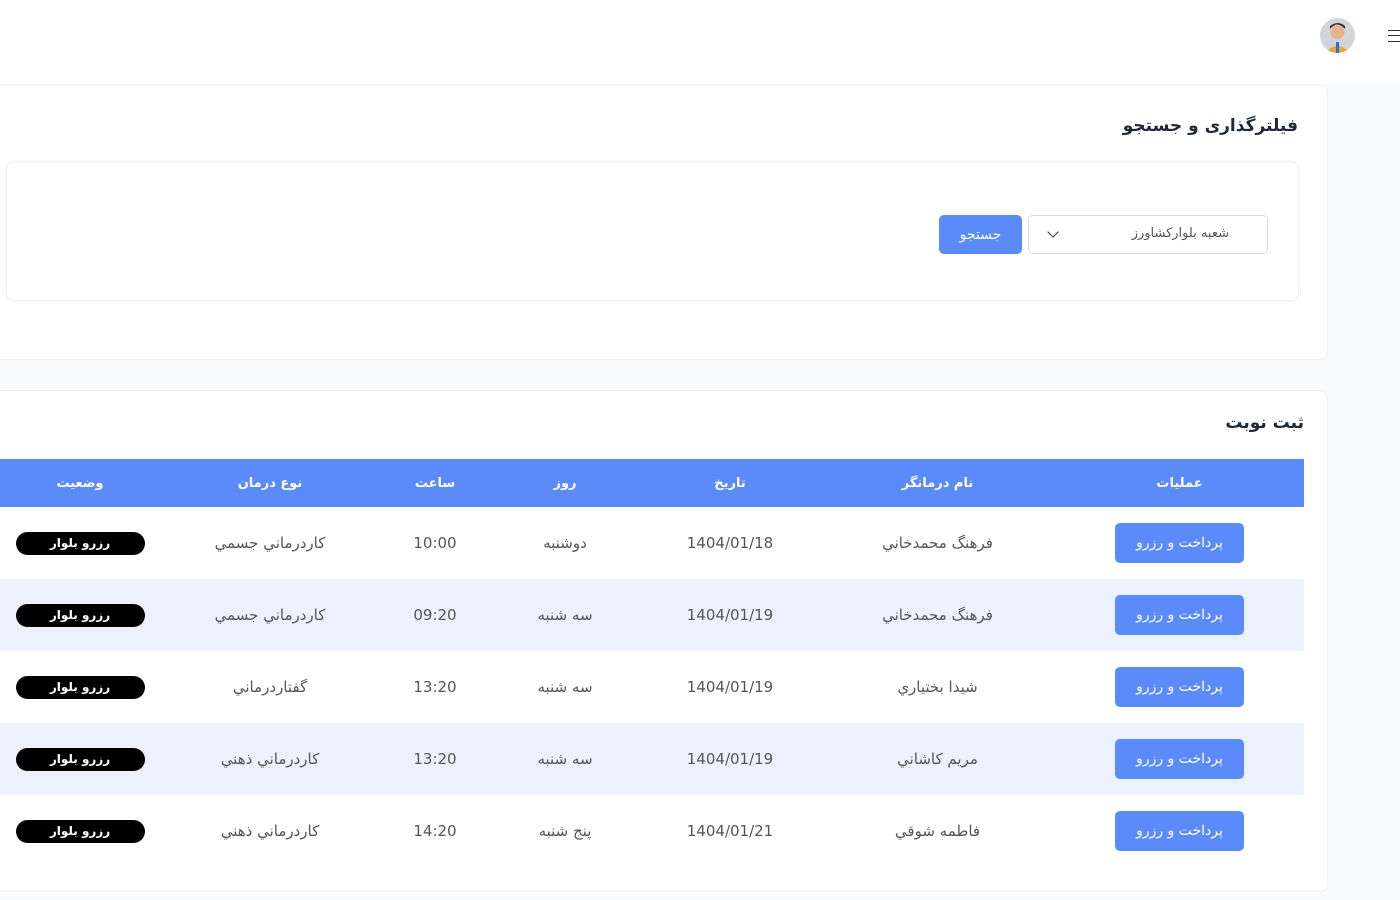  Describe the element at coordinates (980, 234) in the screenshot. I see `search-button: جستجو` at that location.